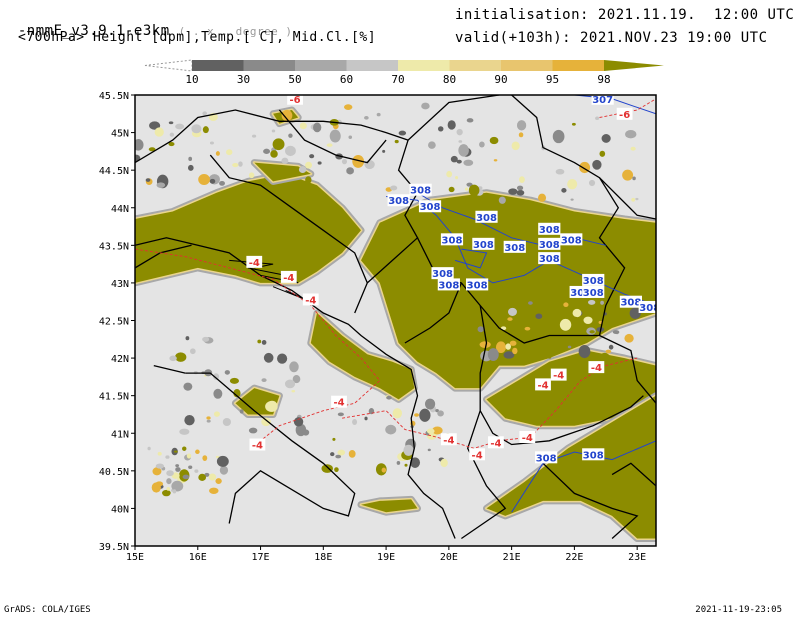  I want to click on lat-tick-label: 45.5N, so click(114, 96).